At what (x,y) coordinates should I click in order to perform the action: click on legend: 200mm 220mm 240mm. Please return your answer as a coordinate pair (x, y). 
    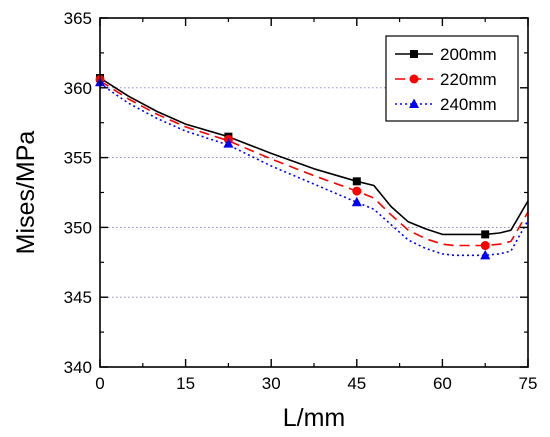
    Looking at the image, I should click on (452, 78).